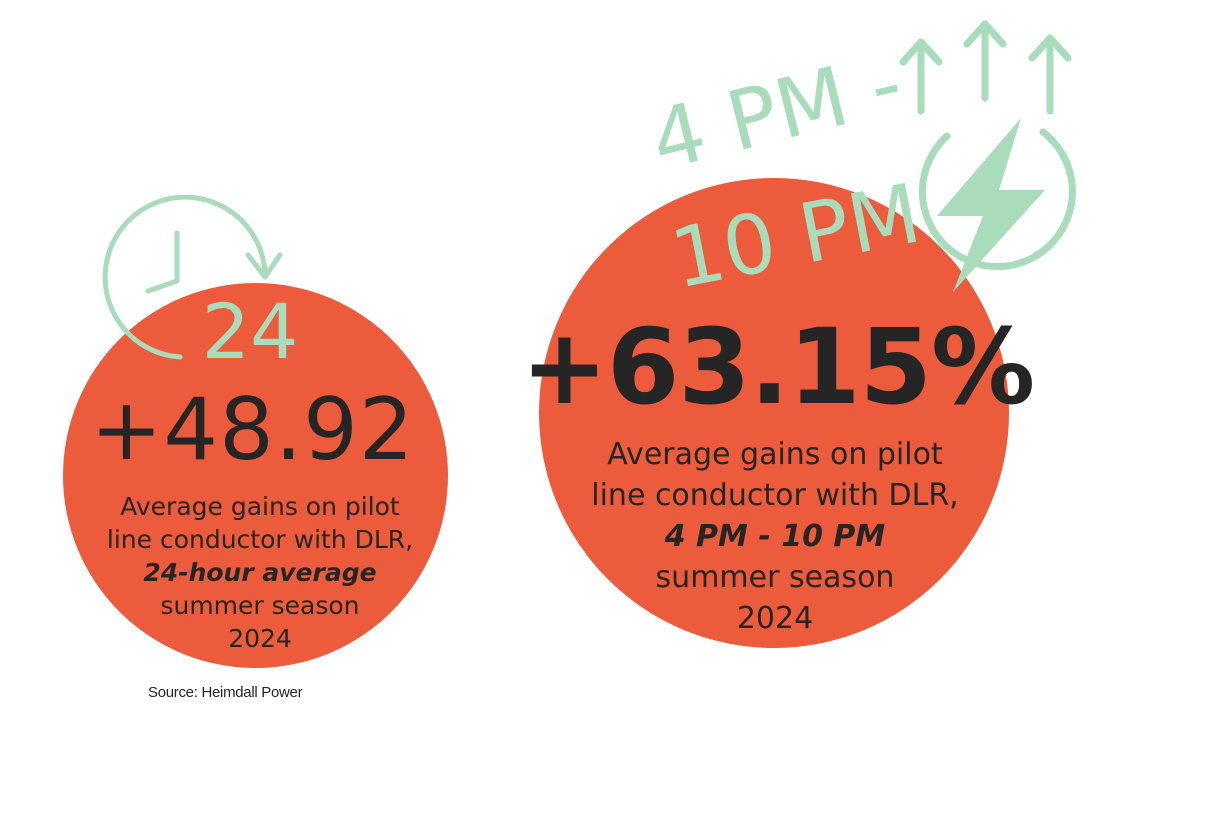  What do you see at coordinates (252, 430) in the screenshot?
I see `left-stat-value: +48.92` at bounding box center [252, 430].